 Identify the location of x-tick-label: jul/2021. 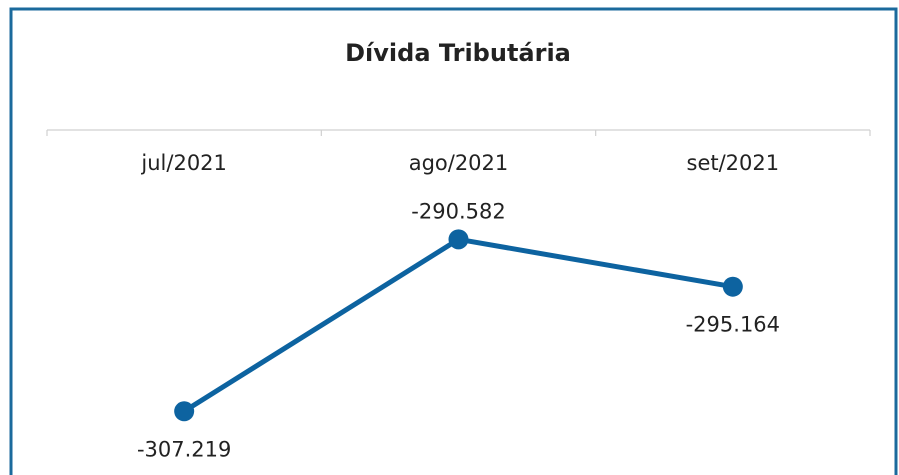
(183, 163).